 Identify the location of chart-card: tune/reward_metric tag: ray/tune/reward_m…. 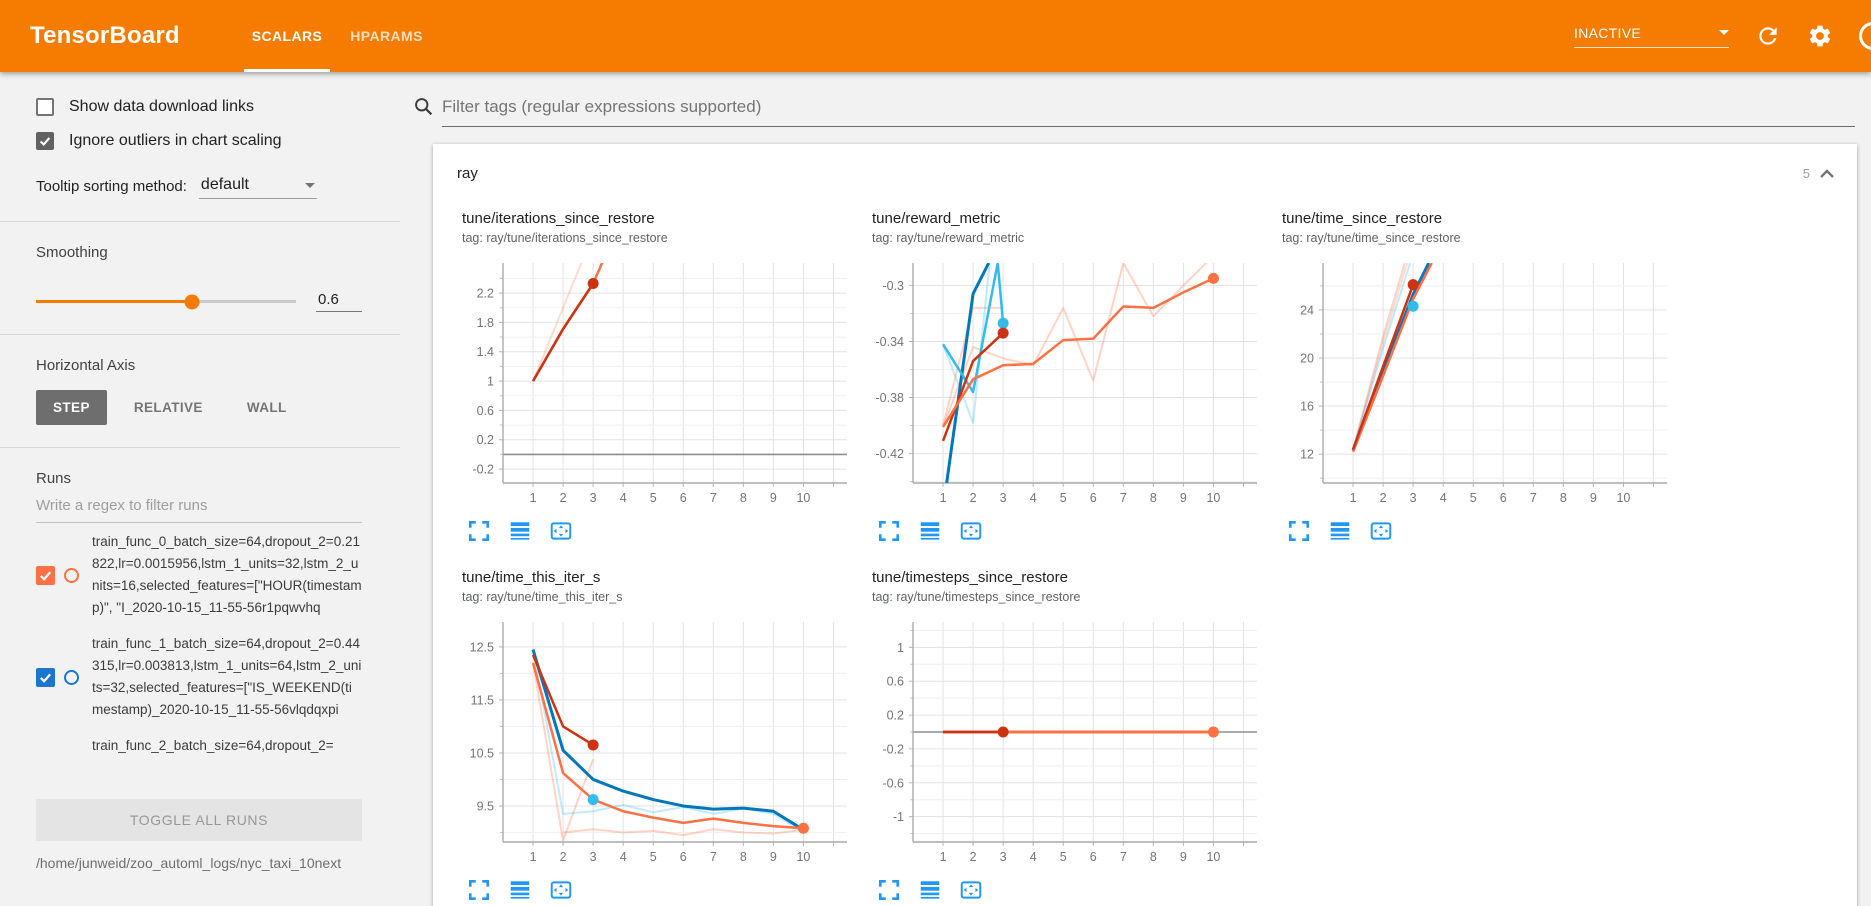
(1066, 376).